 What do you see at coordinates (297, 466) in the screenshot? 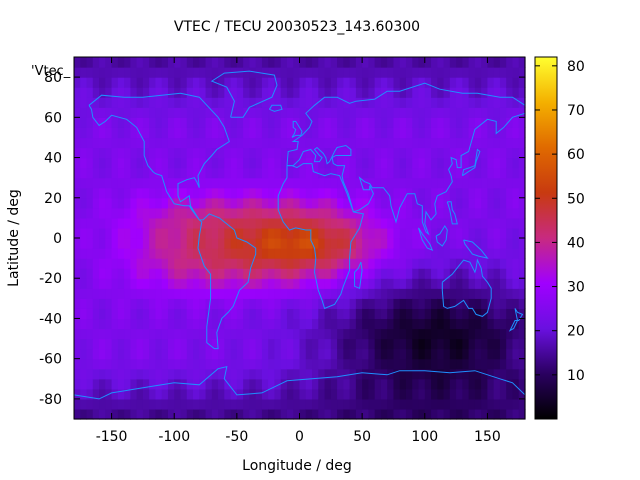
I see `x-axis-label: Longitude / deg` at bounding box center [297, 466].